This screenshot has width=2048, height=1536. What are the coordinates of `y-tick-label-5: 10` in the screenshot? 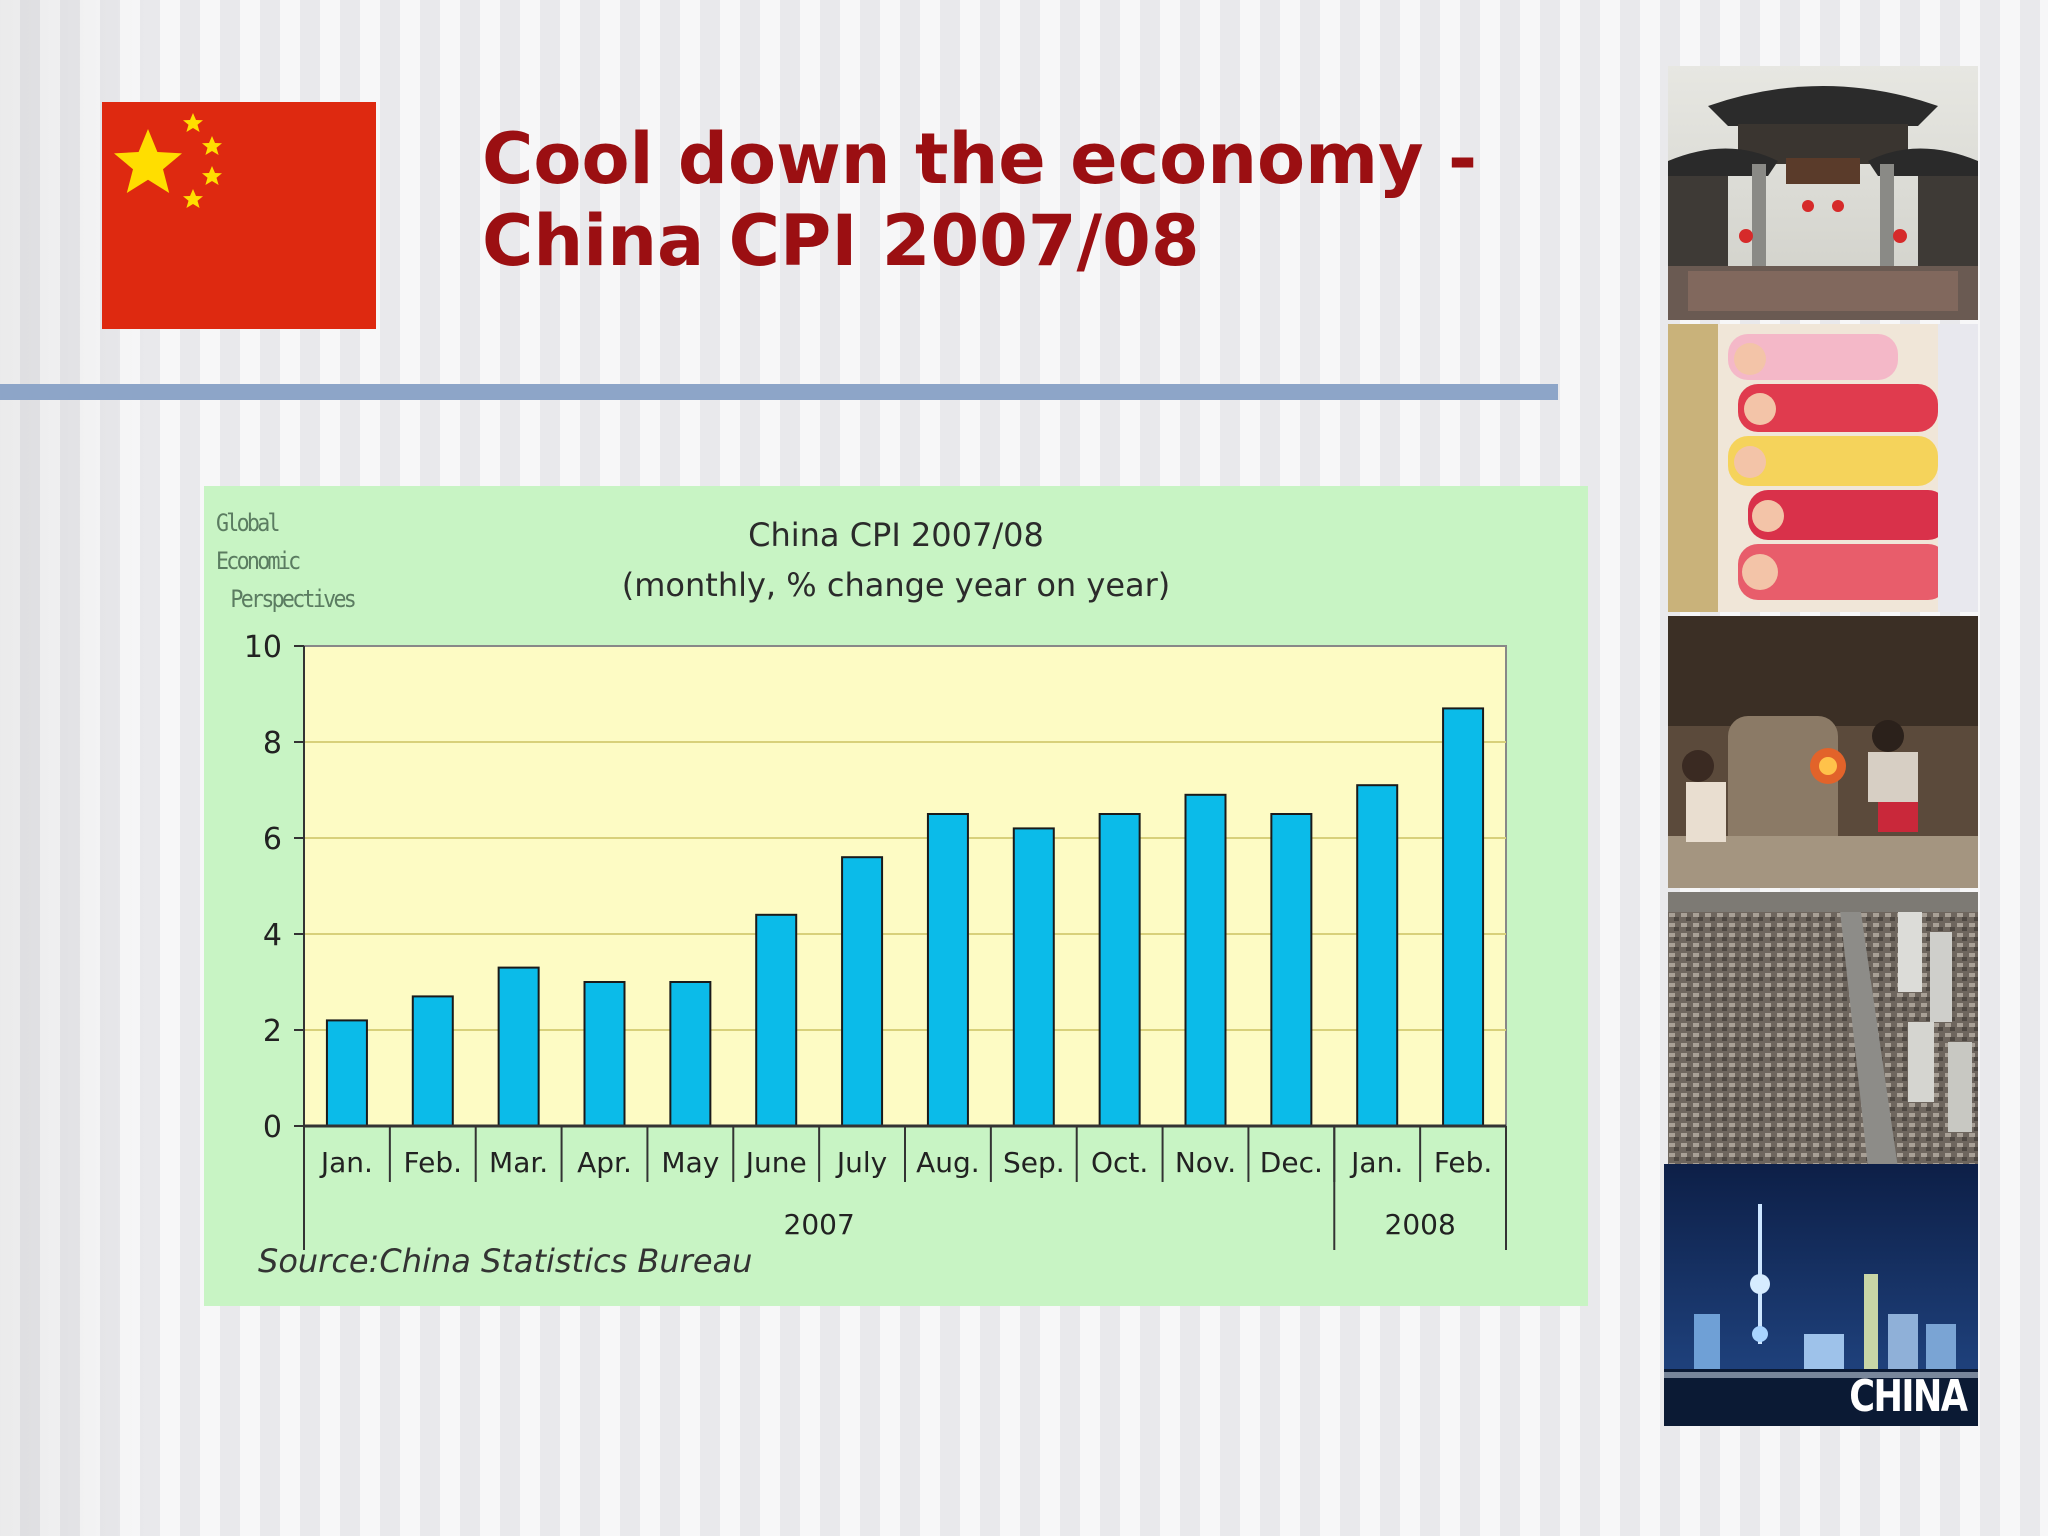 It's located at (263, 647).